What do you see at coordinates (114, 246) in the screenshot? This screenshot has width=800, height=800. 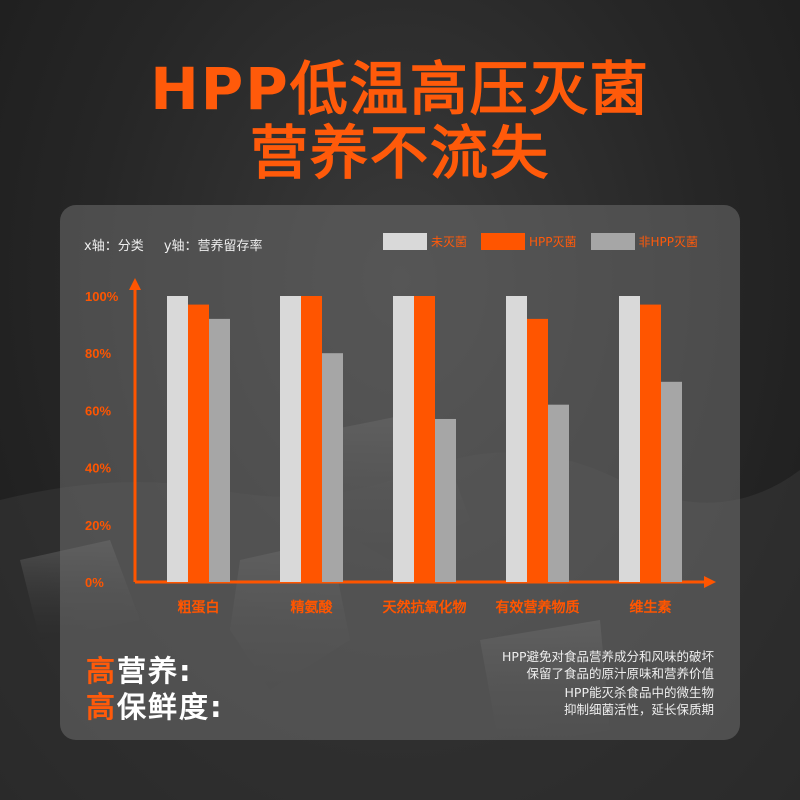 I see `x-axis-note: x轴：分类` at bounding box center [114, 246].